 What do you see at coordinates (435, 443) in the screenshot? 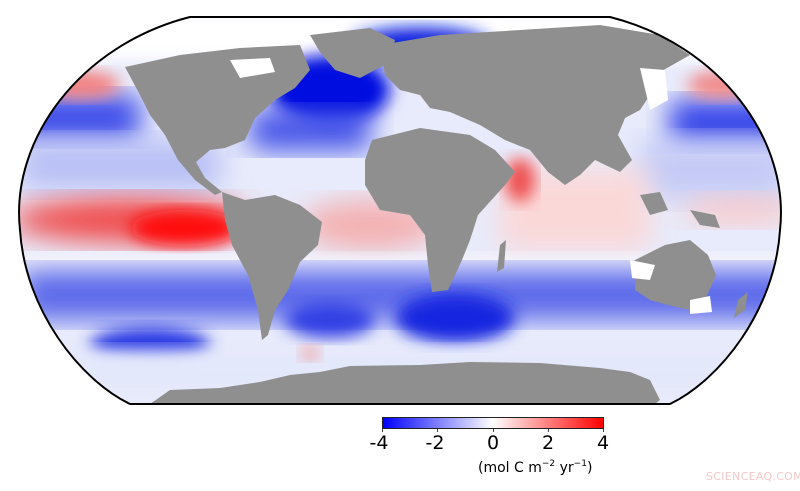
I see `colorbar-label-neg2: -2` at bounding box center [435, 443].